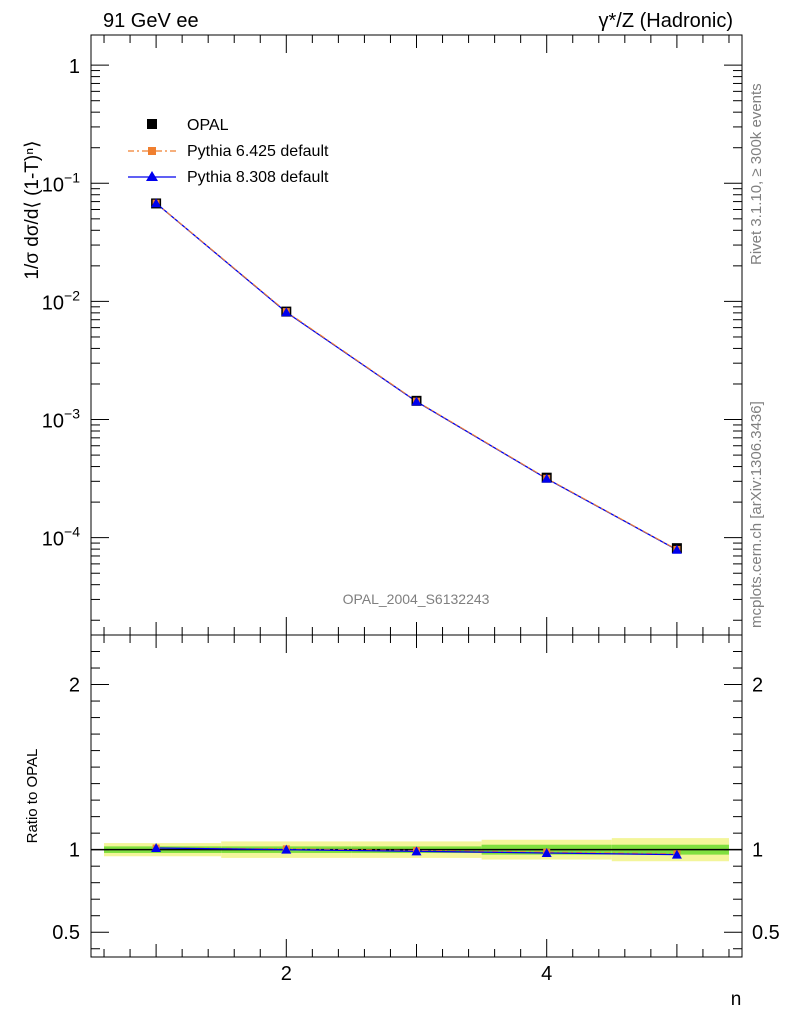 The image size is (786, 1024). I want to click on rivet-label: Rivet 3.1.10, ≥ 300k events, so click(756, 174).